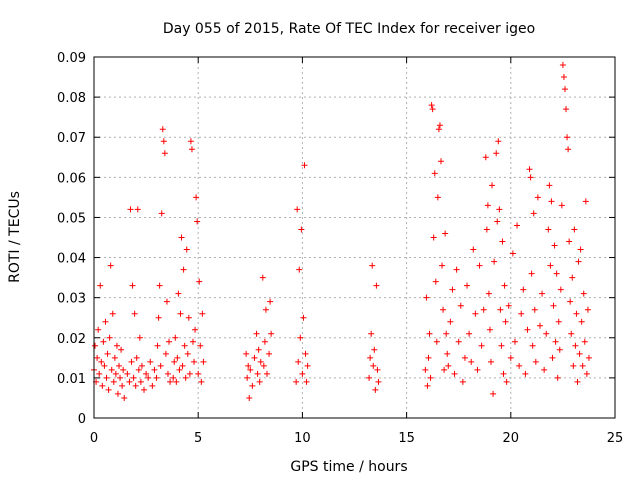  What do you see at coordinates (356, 438) in the screenshot?
I see `x-tick-labels: 0 5 10 15 20 25` at bounding box center [356, 438].